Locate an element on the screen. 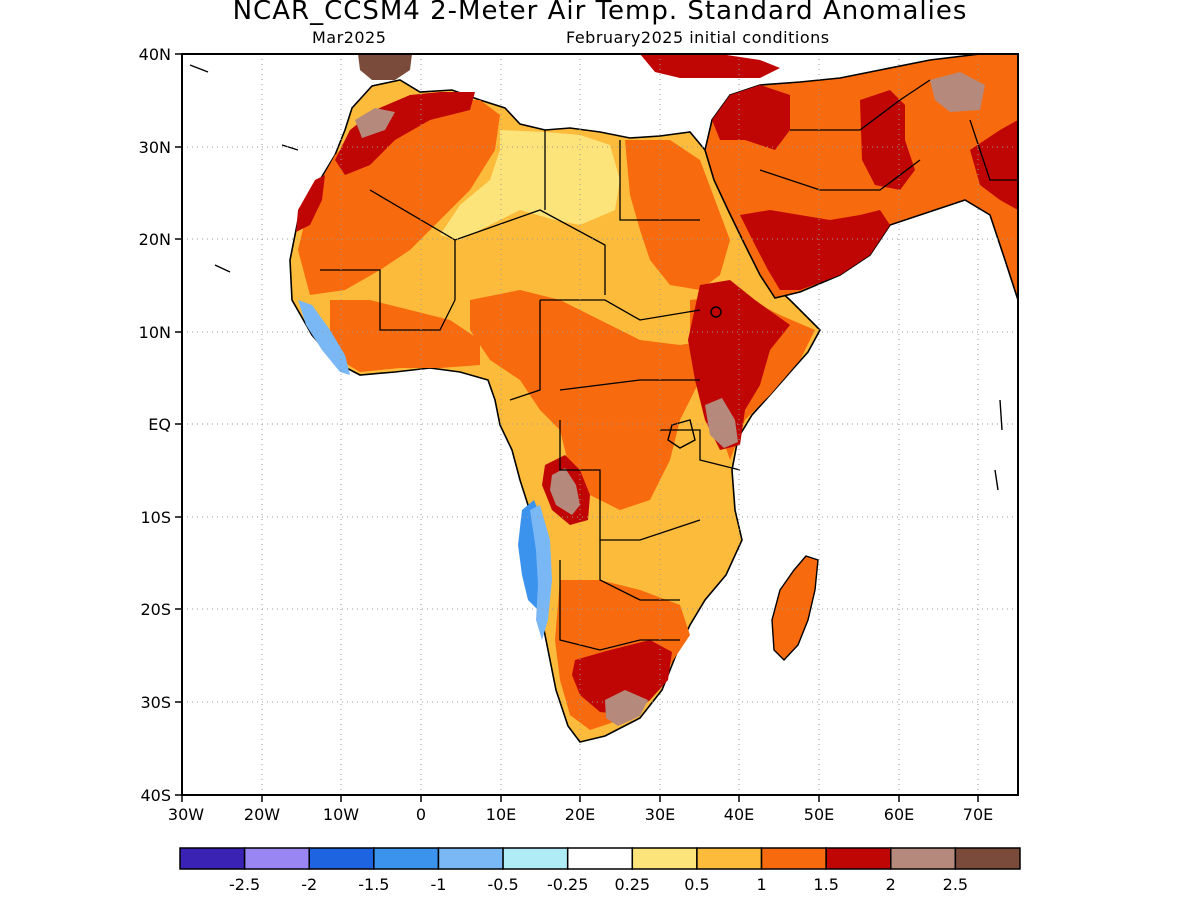 This screenshot has height=900, width=1200. anomaly-gray-angola is located at coordinates (565, 491).